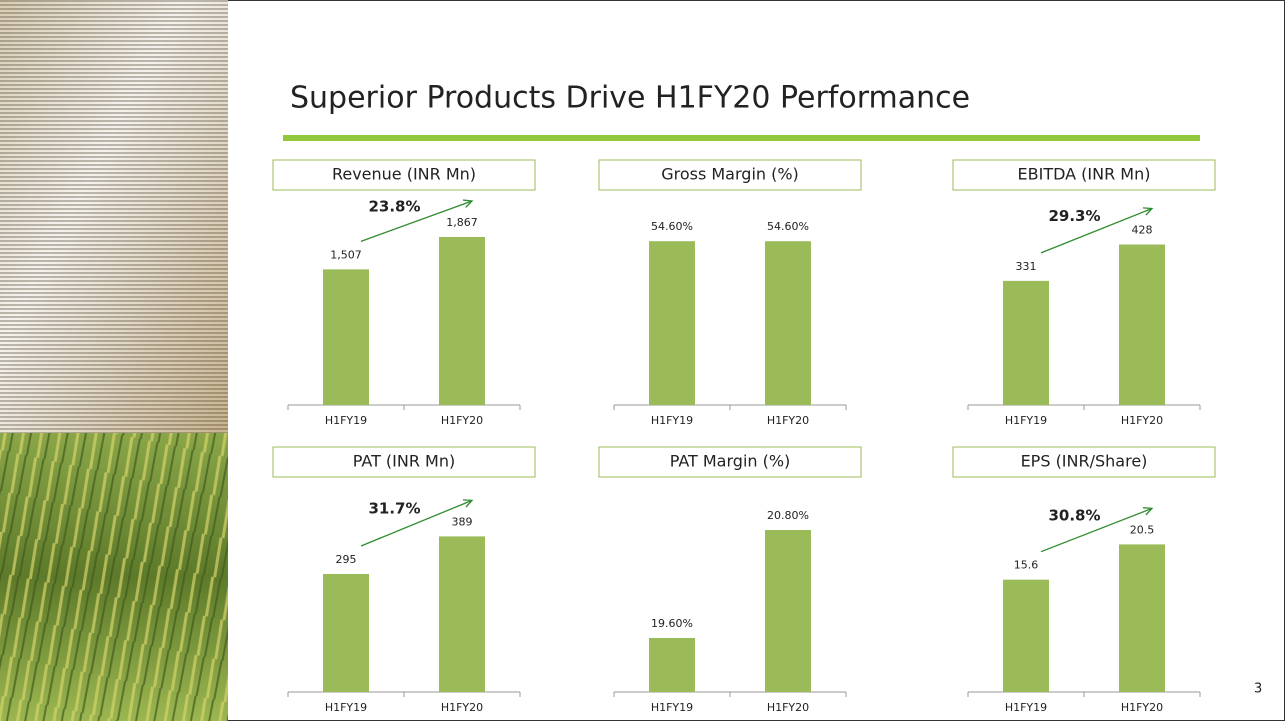 This screenshot has width=1285, height=721. What do you see at coordinates (788, 515) in the screenshot?
I see `value-label: 20.80%` at bounding box center [788, 515].